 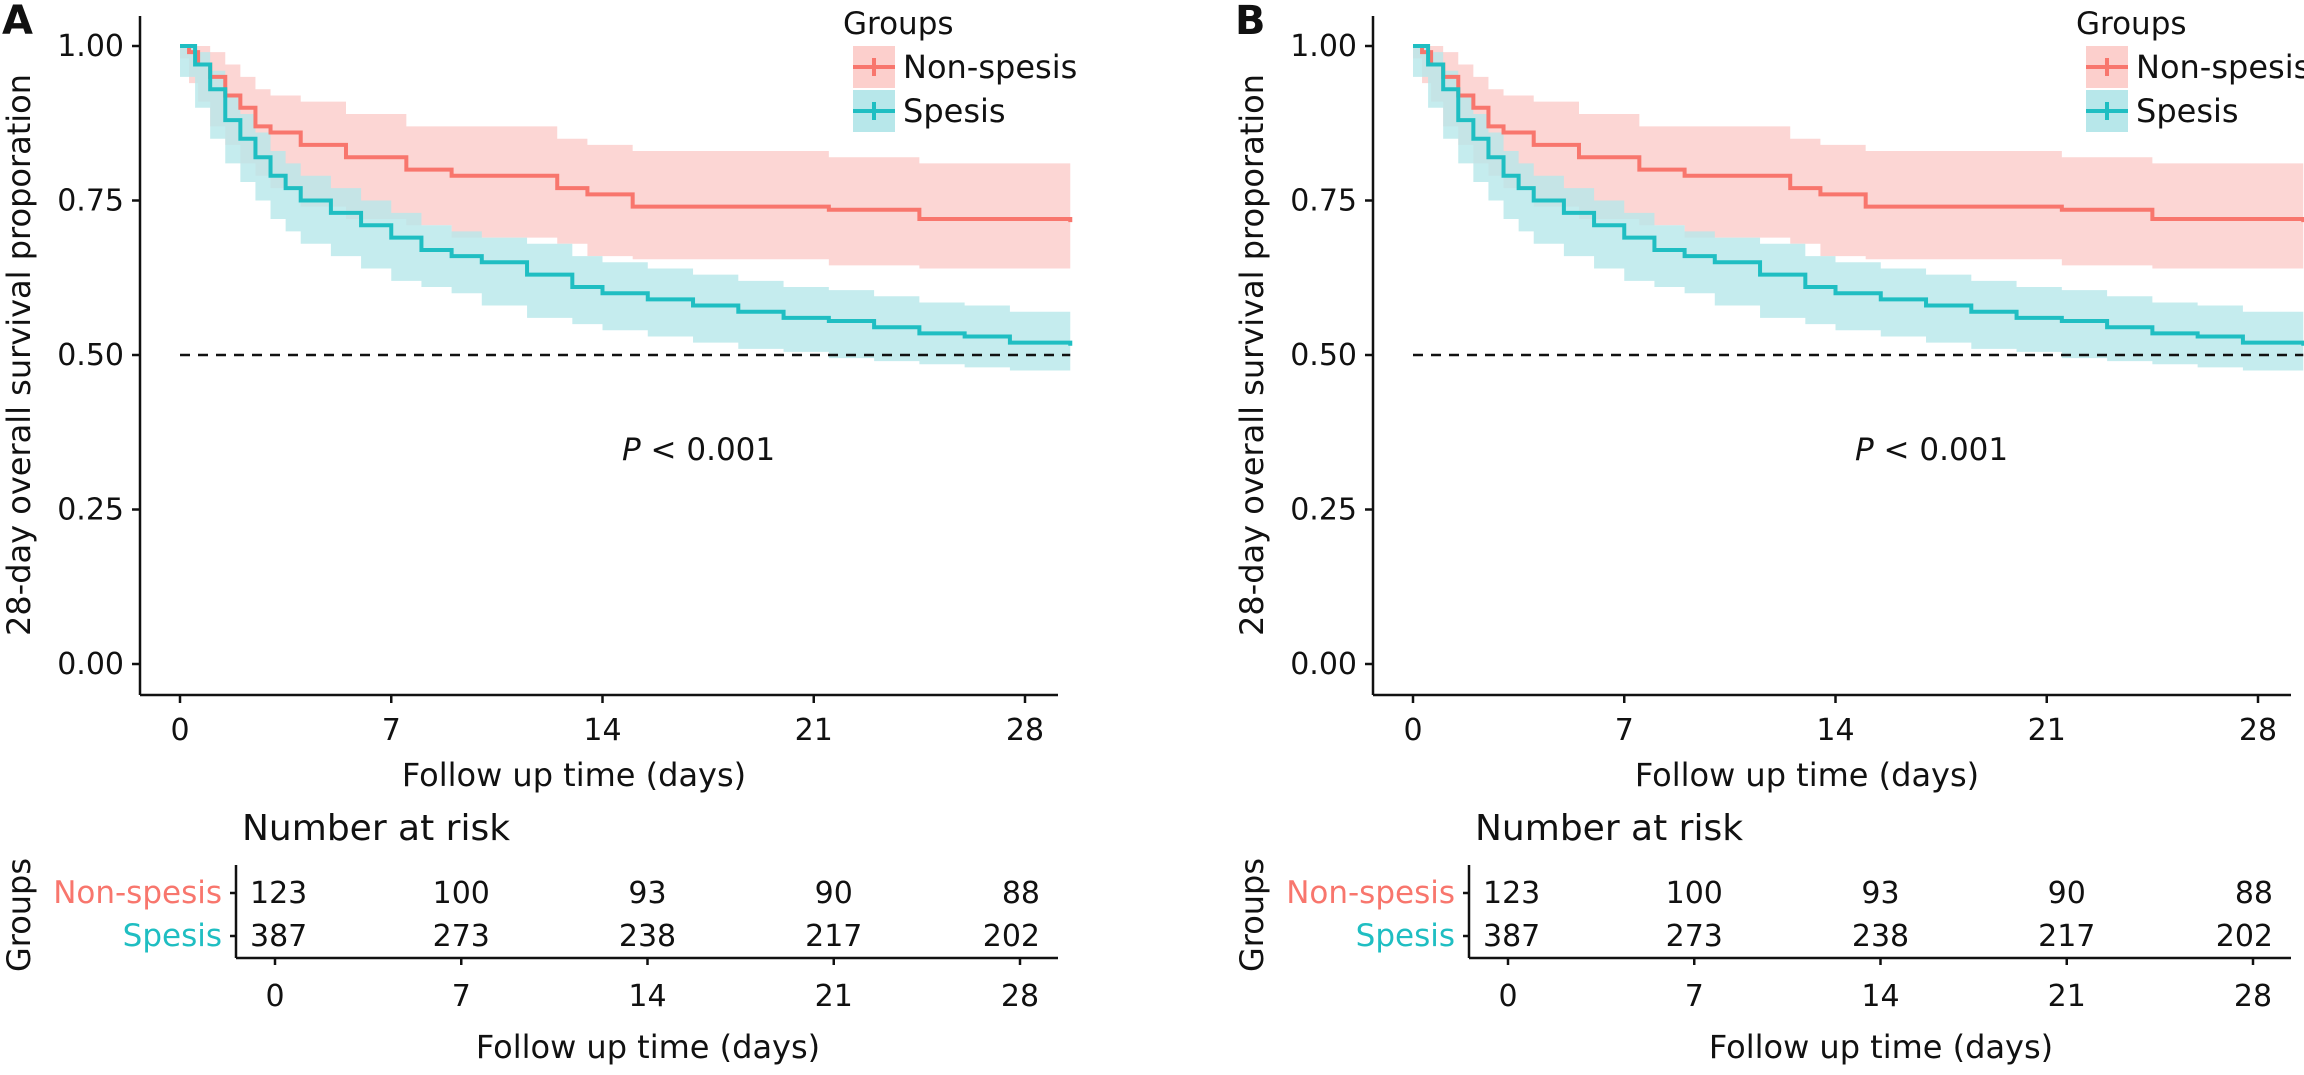 What do you see at coordinates (1250, 22) in the screenshot?
I see `panel-letter: B` at bounding box center [1250, 22].